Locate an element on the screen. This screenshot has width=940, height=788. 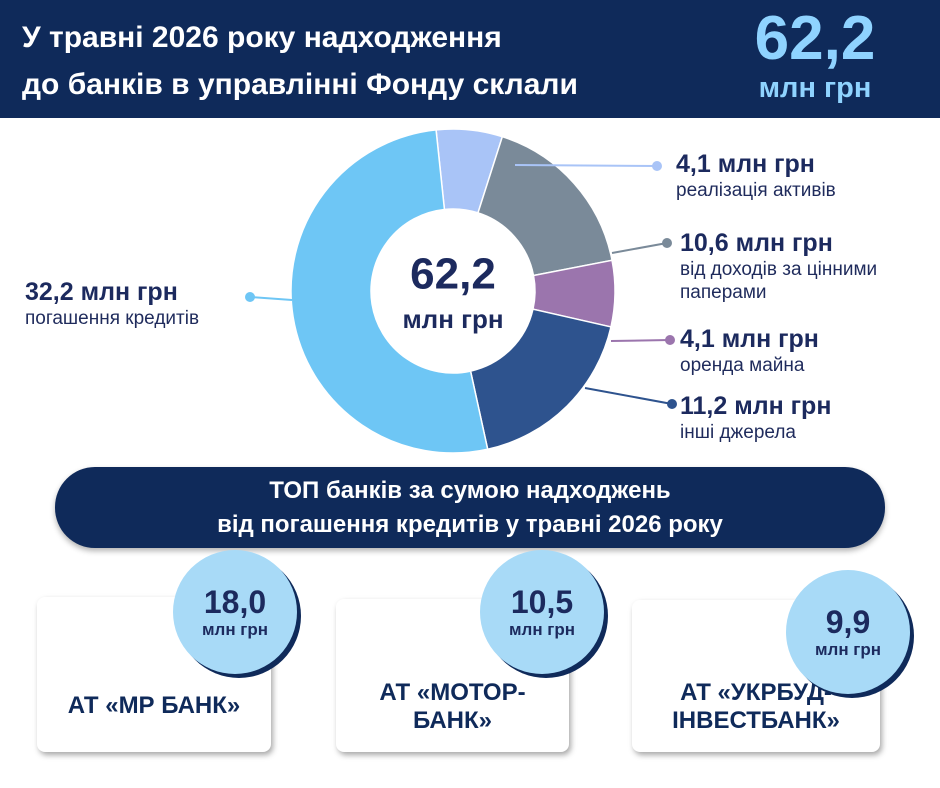
category-label: реалізація активів is located at coordinates (756, 190).